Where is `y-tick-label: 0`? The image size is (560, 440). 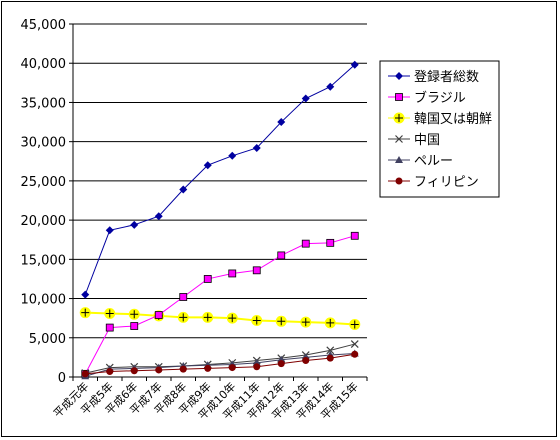
y-tick-label: 0 is located at coordinates (62, 378).